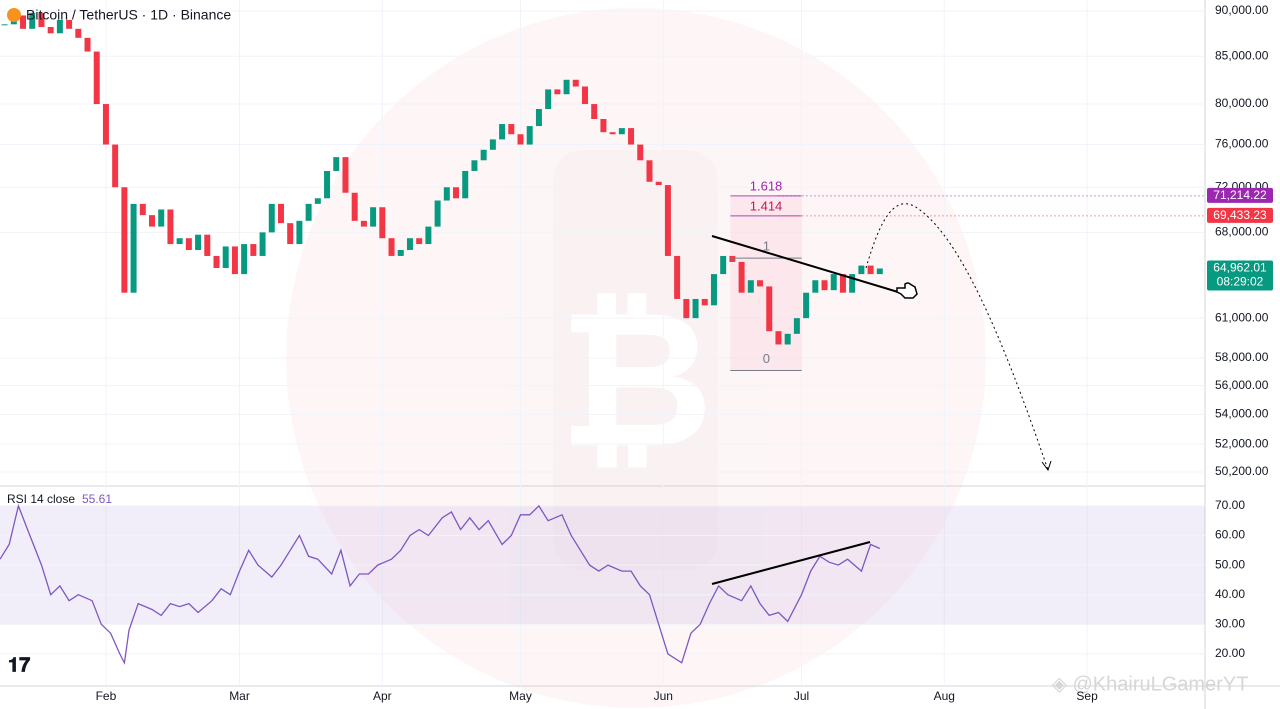  What do you see at coordinates (801, 696) in the screenshot?
I see `x-tick-label: Jul` at bounding box center [801, 696].